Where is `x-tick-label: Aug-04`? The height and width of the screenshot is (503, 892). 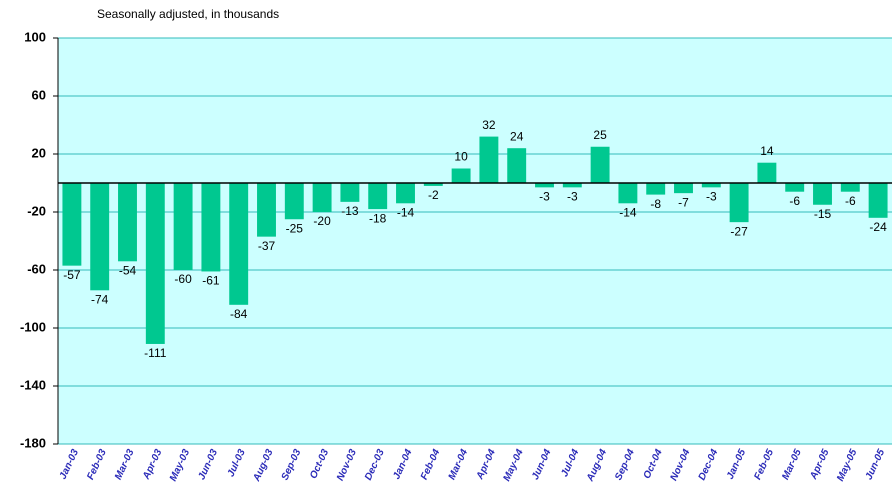 x-tick-label: Aug-04 is located at coordinates (596, 465).